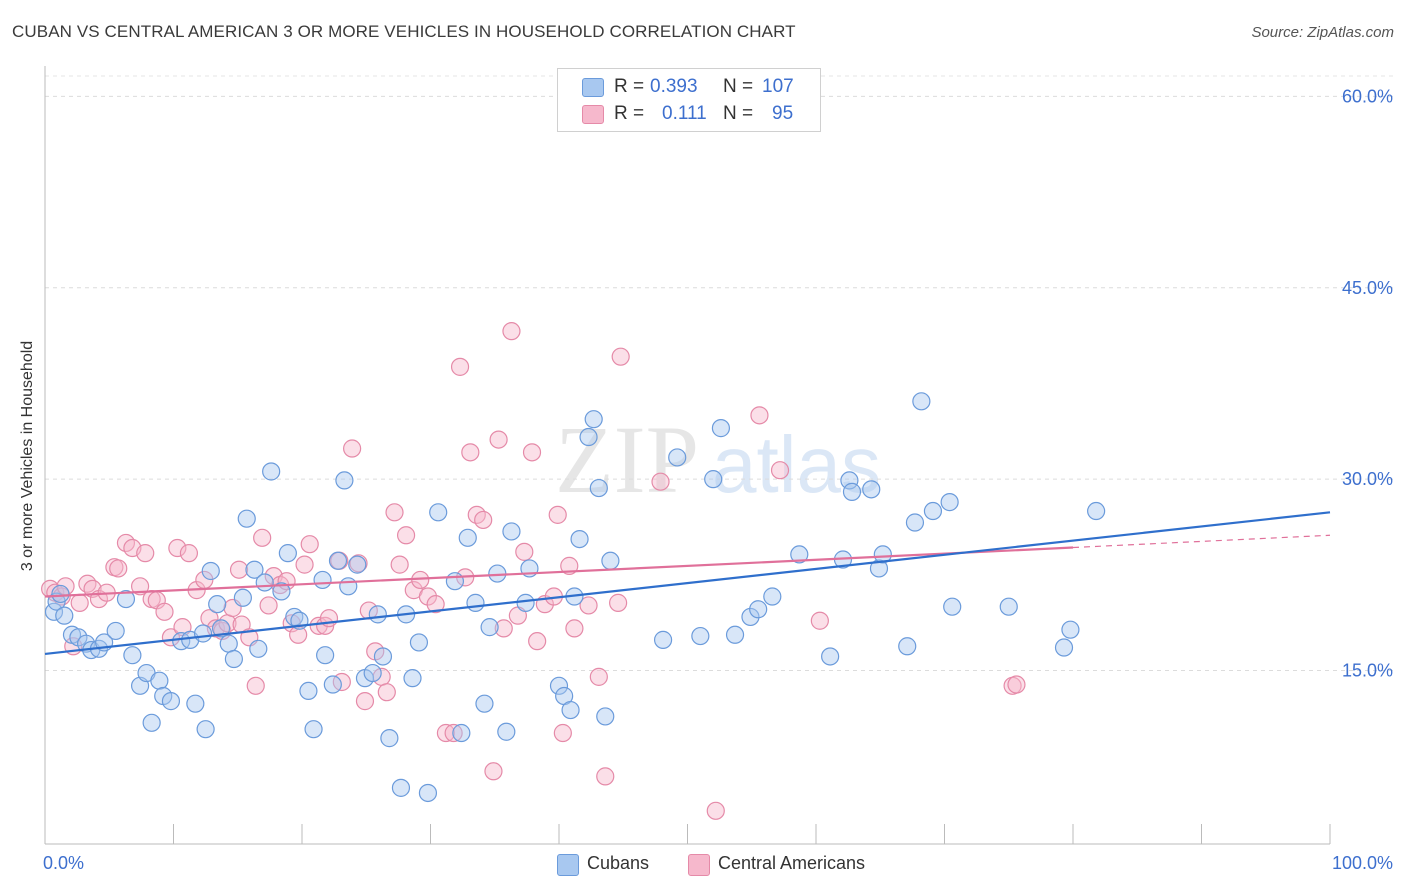 The image size is (1406, 892). I want to click on r-label: R =, so click(629, 86).